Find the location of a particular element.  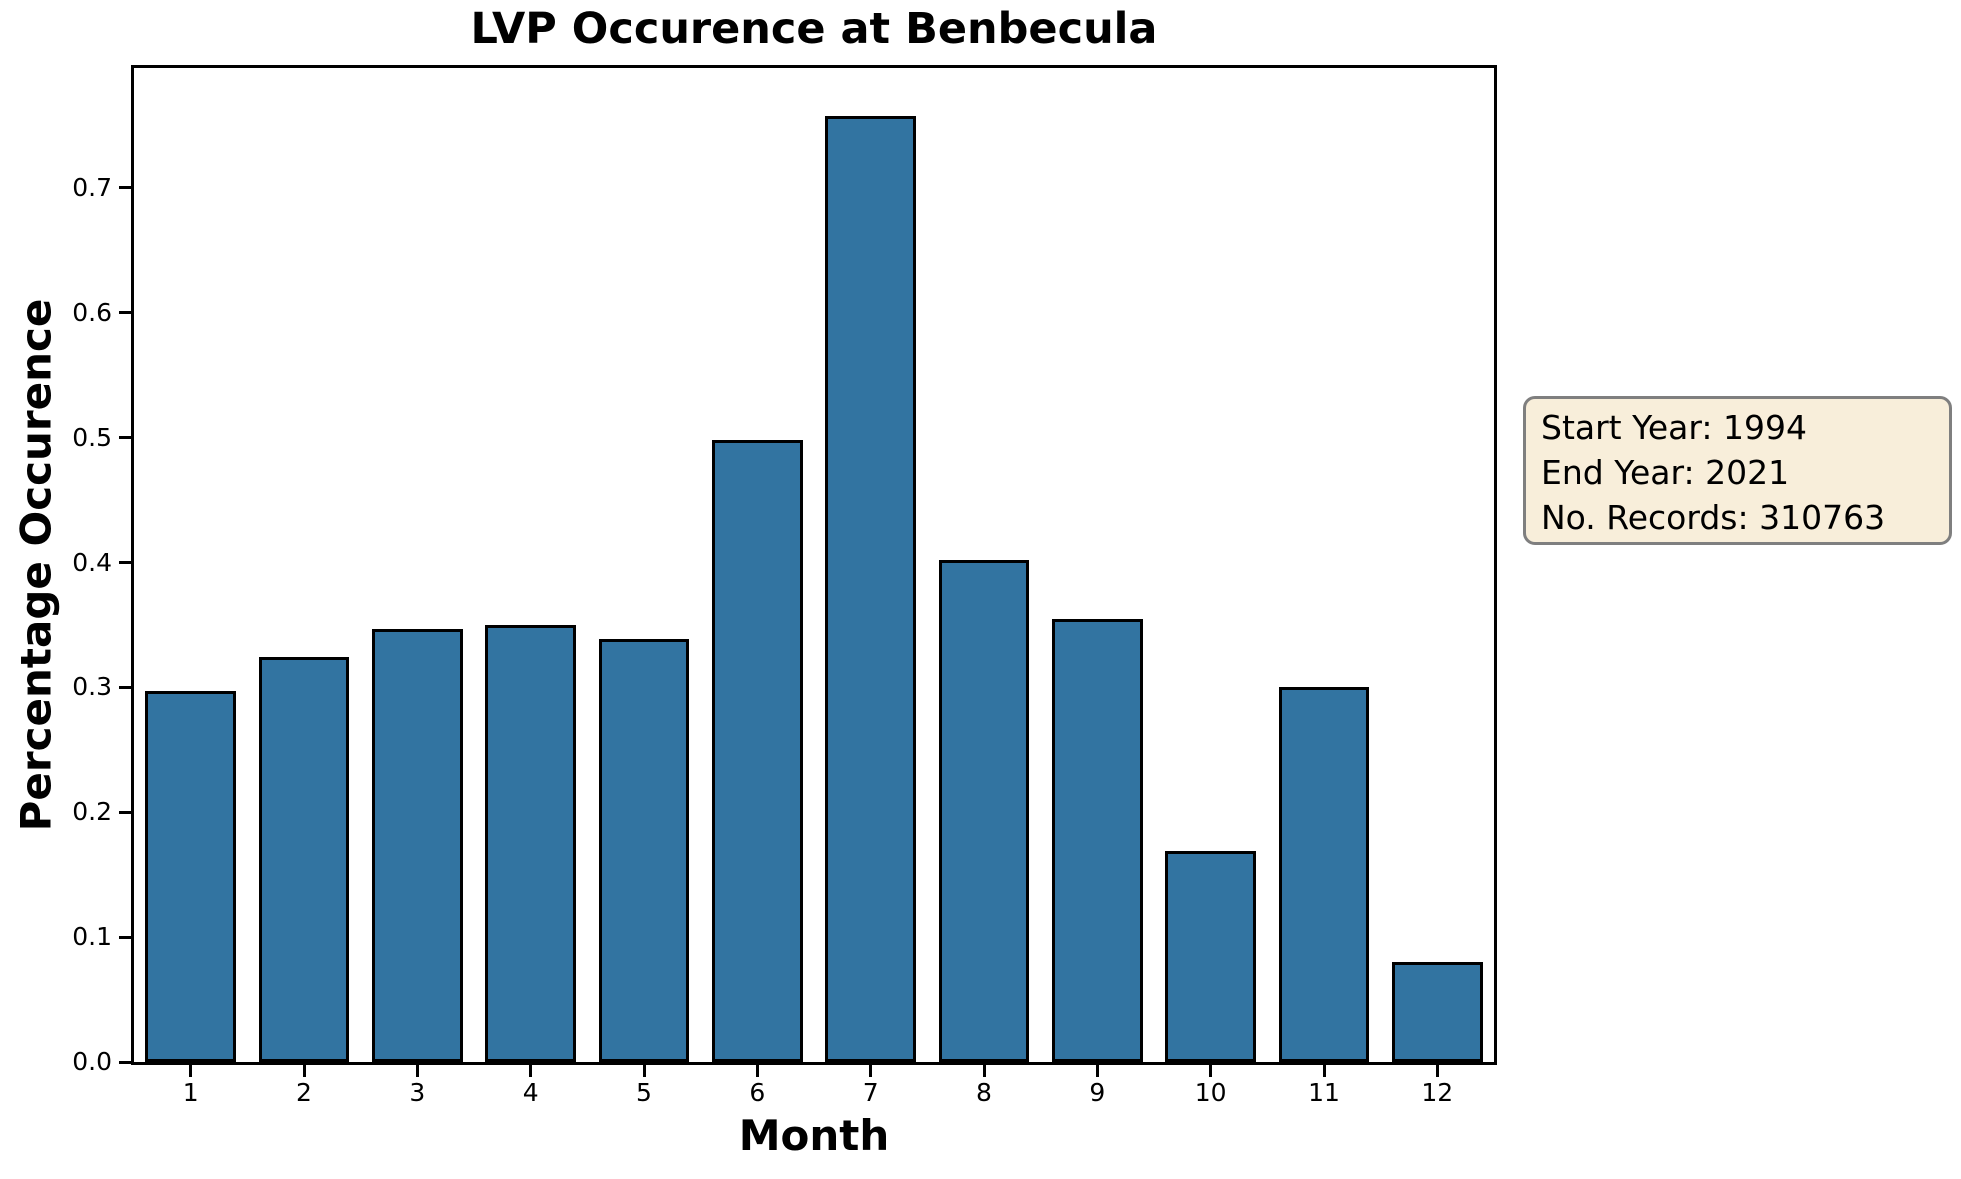

y-tick-label: 0.2 is located at coordinates (92, 812).